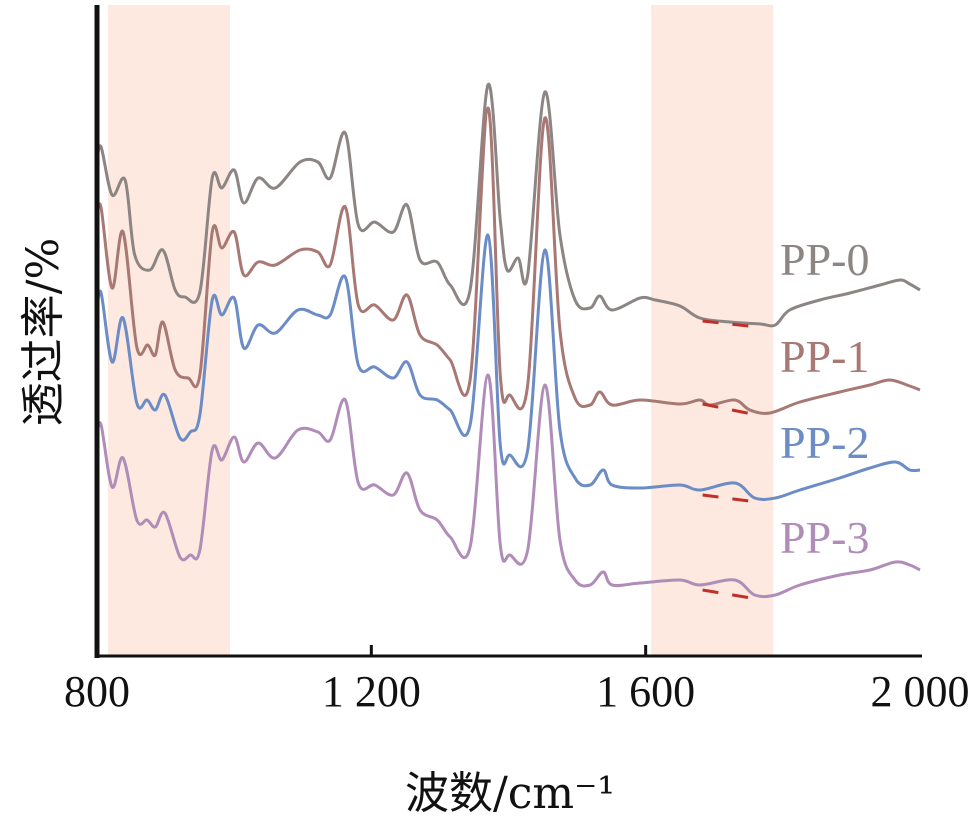  What do you see at coordinates (824, 442) in the screenshot?
I see `series-label-pp-2: PP-2` at bounding box center [824, 442].